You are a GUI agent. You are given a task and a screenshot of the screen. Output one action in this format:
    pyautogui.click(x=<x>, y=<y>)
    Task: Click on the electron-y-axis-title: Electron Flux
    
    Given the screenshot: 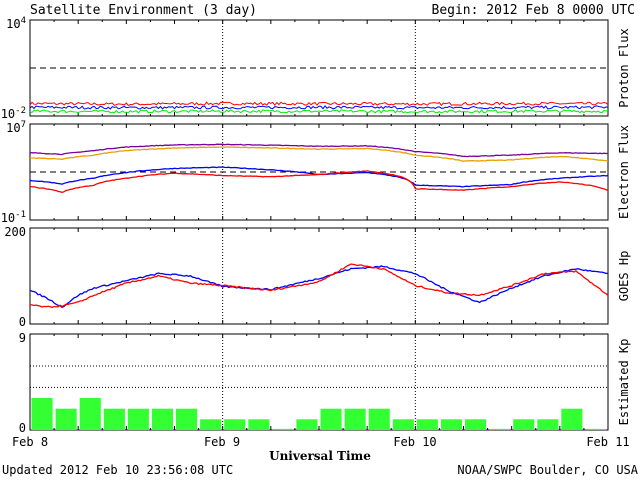 What is the action you would take?
    pyautogui.click(x=624, y=172)
    